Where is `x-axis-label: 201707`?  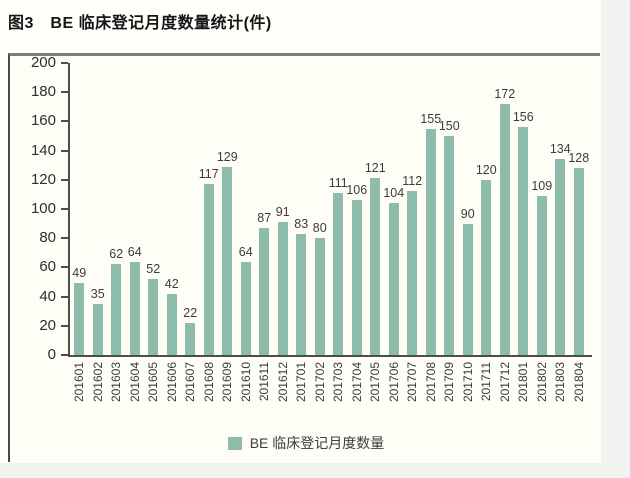
x-axis-label: 201707 is located at coordinates (412, 382).